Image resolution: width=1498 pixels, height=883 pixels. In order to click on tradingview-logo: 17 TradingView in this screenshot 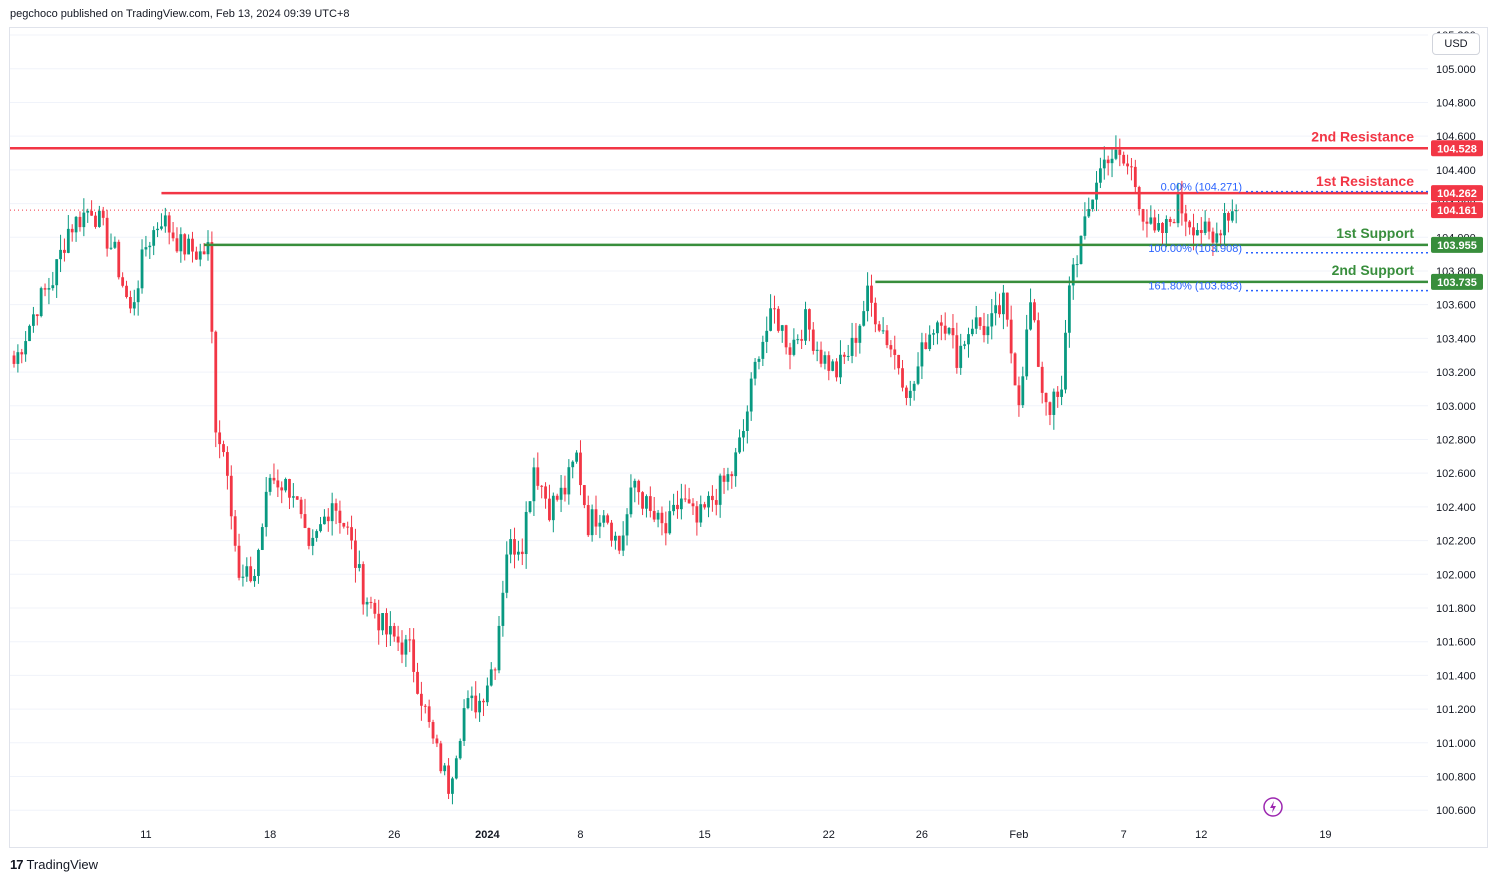, I will do `click(54, 864)`.